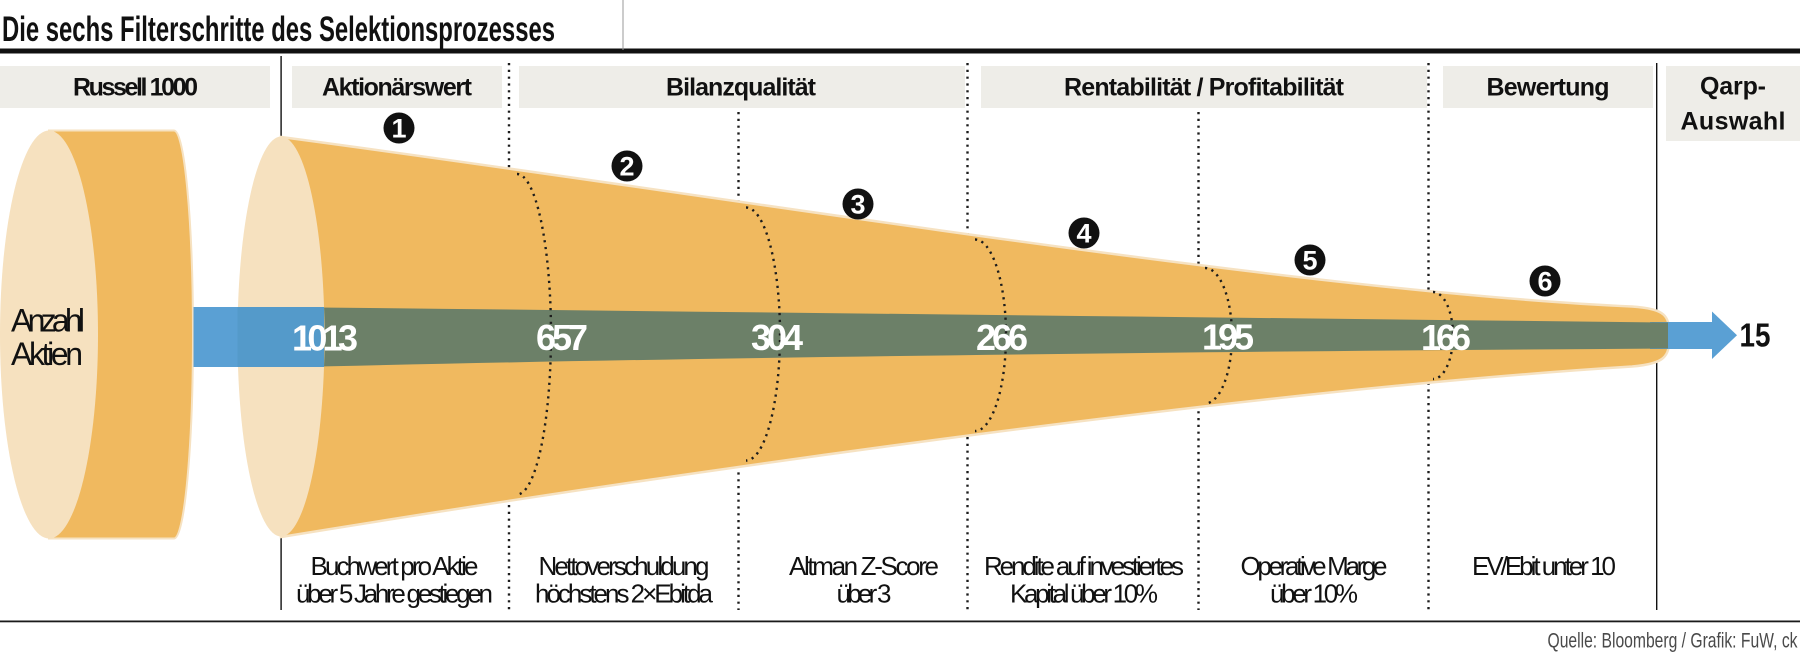 This screenshot has width=1800, height=661. Describe the element at coordinates (1084, 566) in the screenshot. I see `svg-text: Rendite auf investiertes` at that location.